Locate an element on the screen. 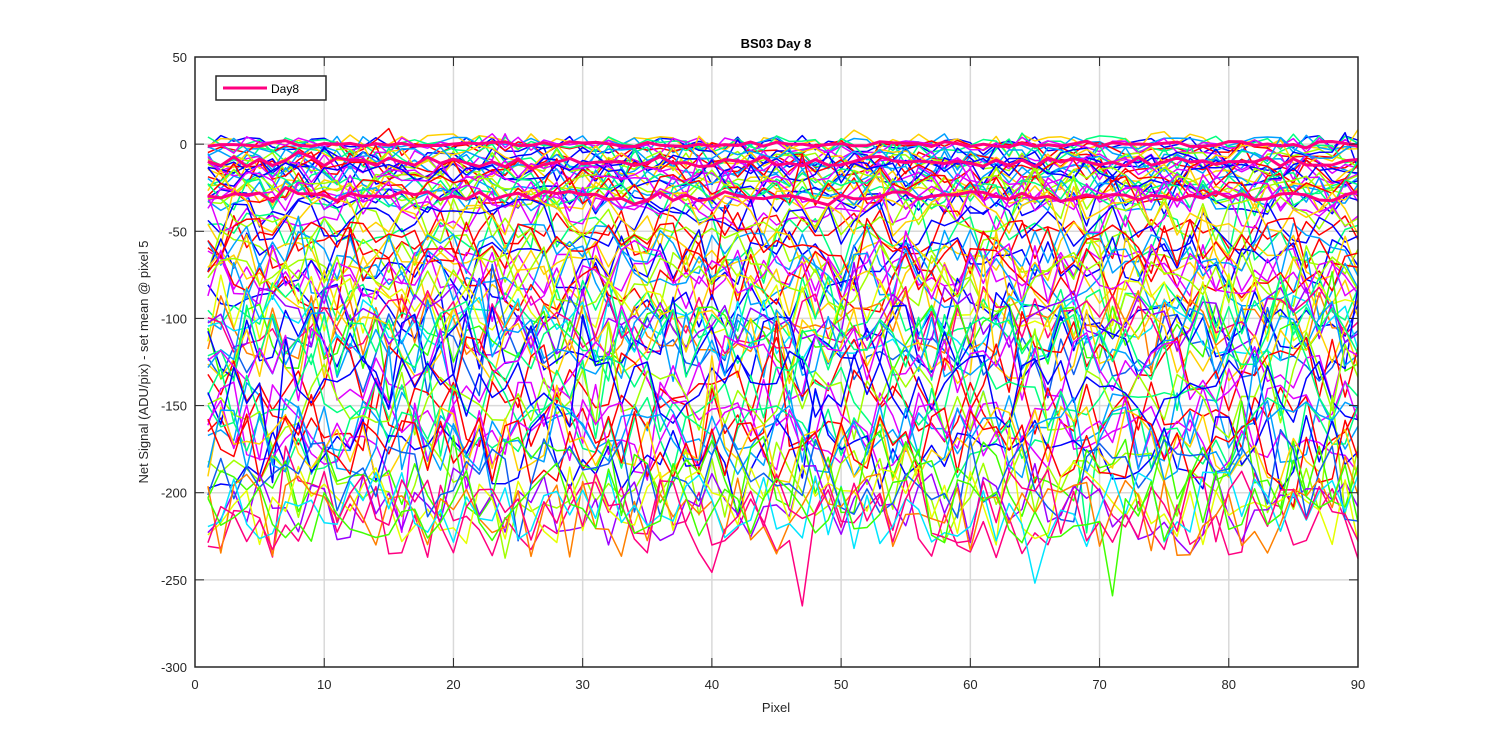 Image resolution: width=1500 pixels, height=755 pixels. y-tick-label: -250 is located at coordinates (174, 580).